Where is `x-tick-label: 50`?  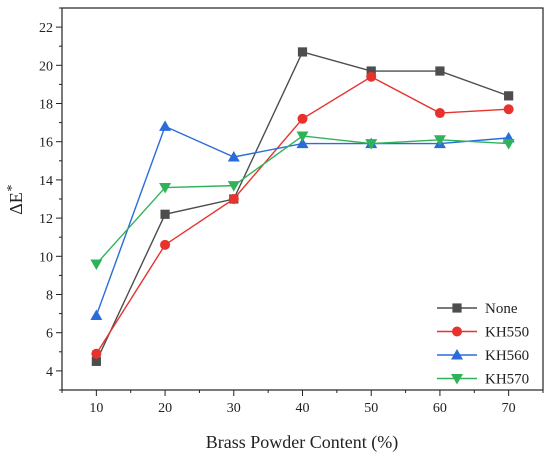 x-tick-label: 50 is located at coordinates (371, 408).